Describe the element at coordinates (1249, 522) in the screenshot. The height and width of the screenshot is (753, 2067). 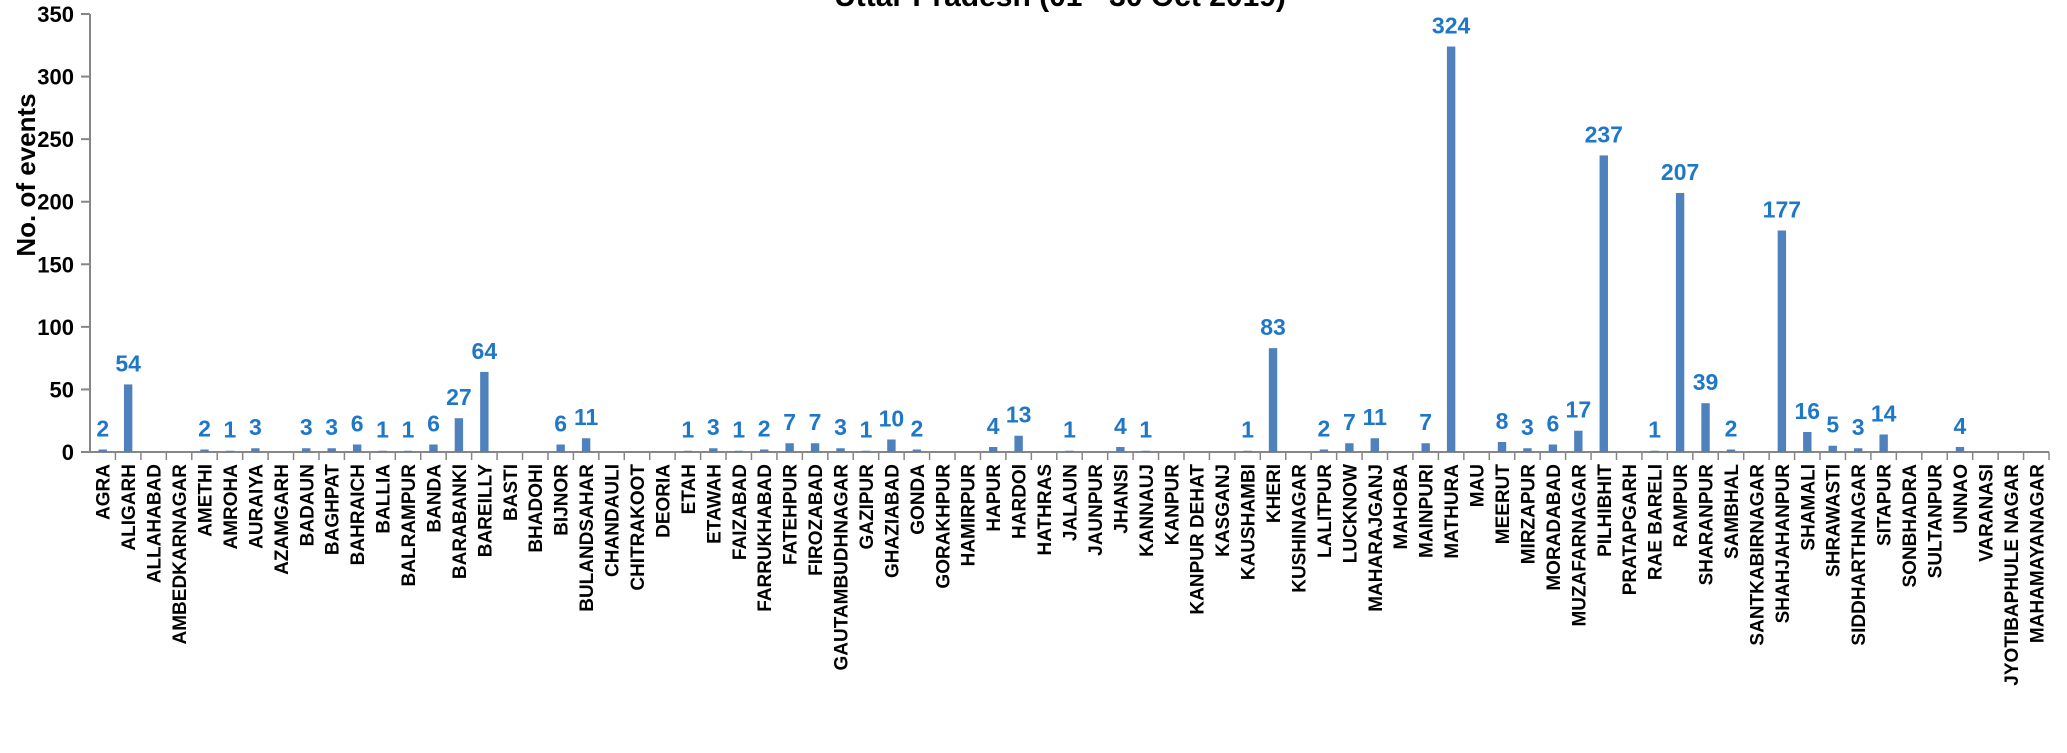
I see `x-tick-label: KAUSHAMBI` at that location.